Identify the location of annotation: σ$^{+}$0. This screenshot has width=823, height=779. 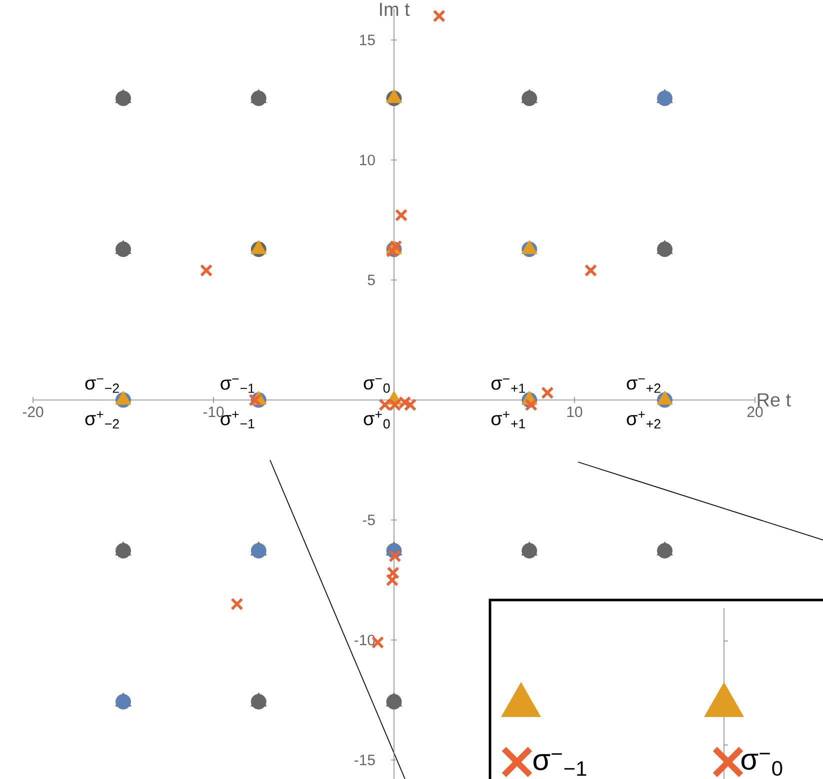
(377, 420).